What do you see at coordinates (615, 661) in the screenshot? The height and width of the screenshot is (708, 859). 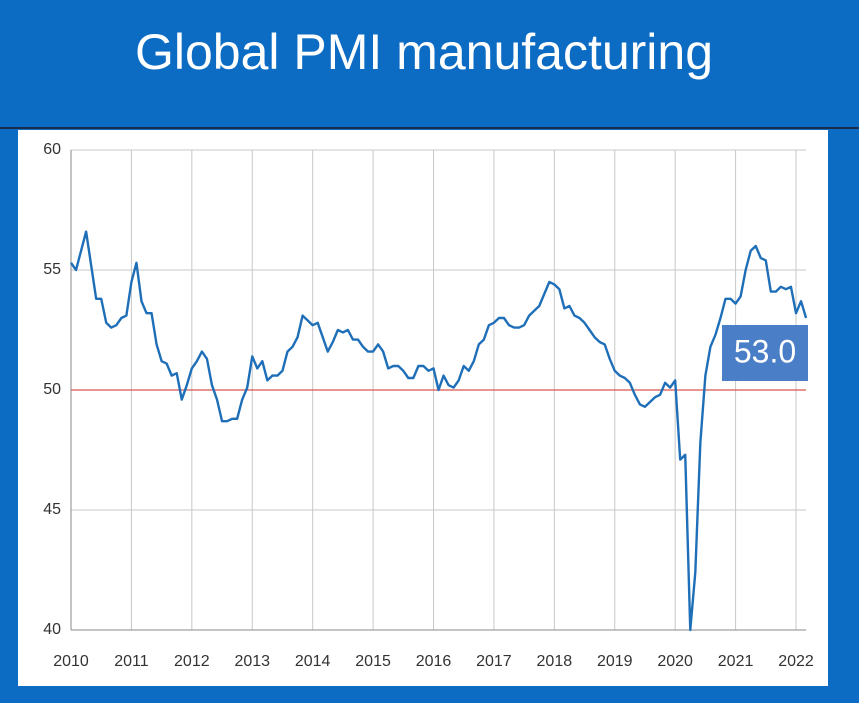 I see `x-tick-label: 2019` at bounding box center [615, 661].